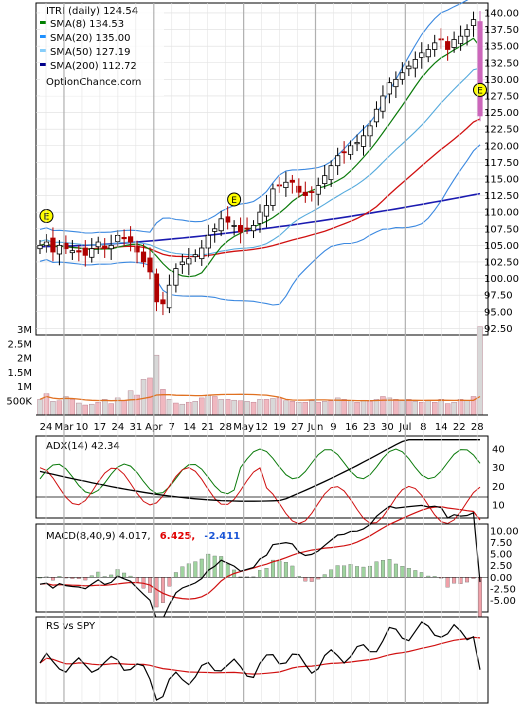 This screenshot has height=706, width=526. I want to click on y-tick-label: 140.00, so click(501, 13).